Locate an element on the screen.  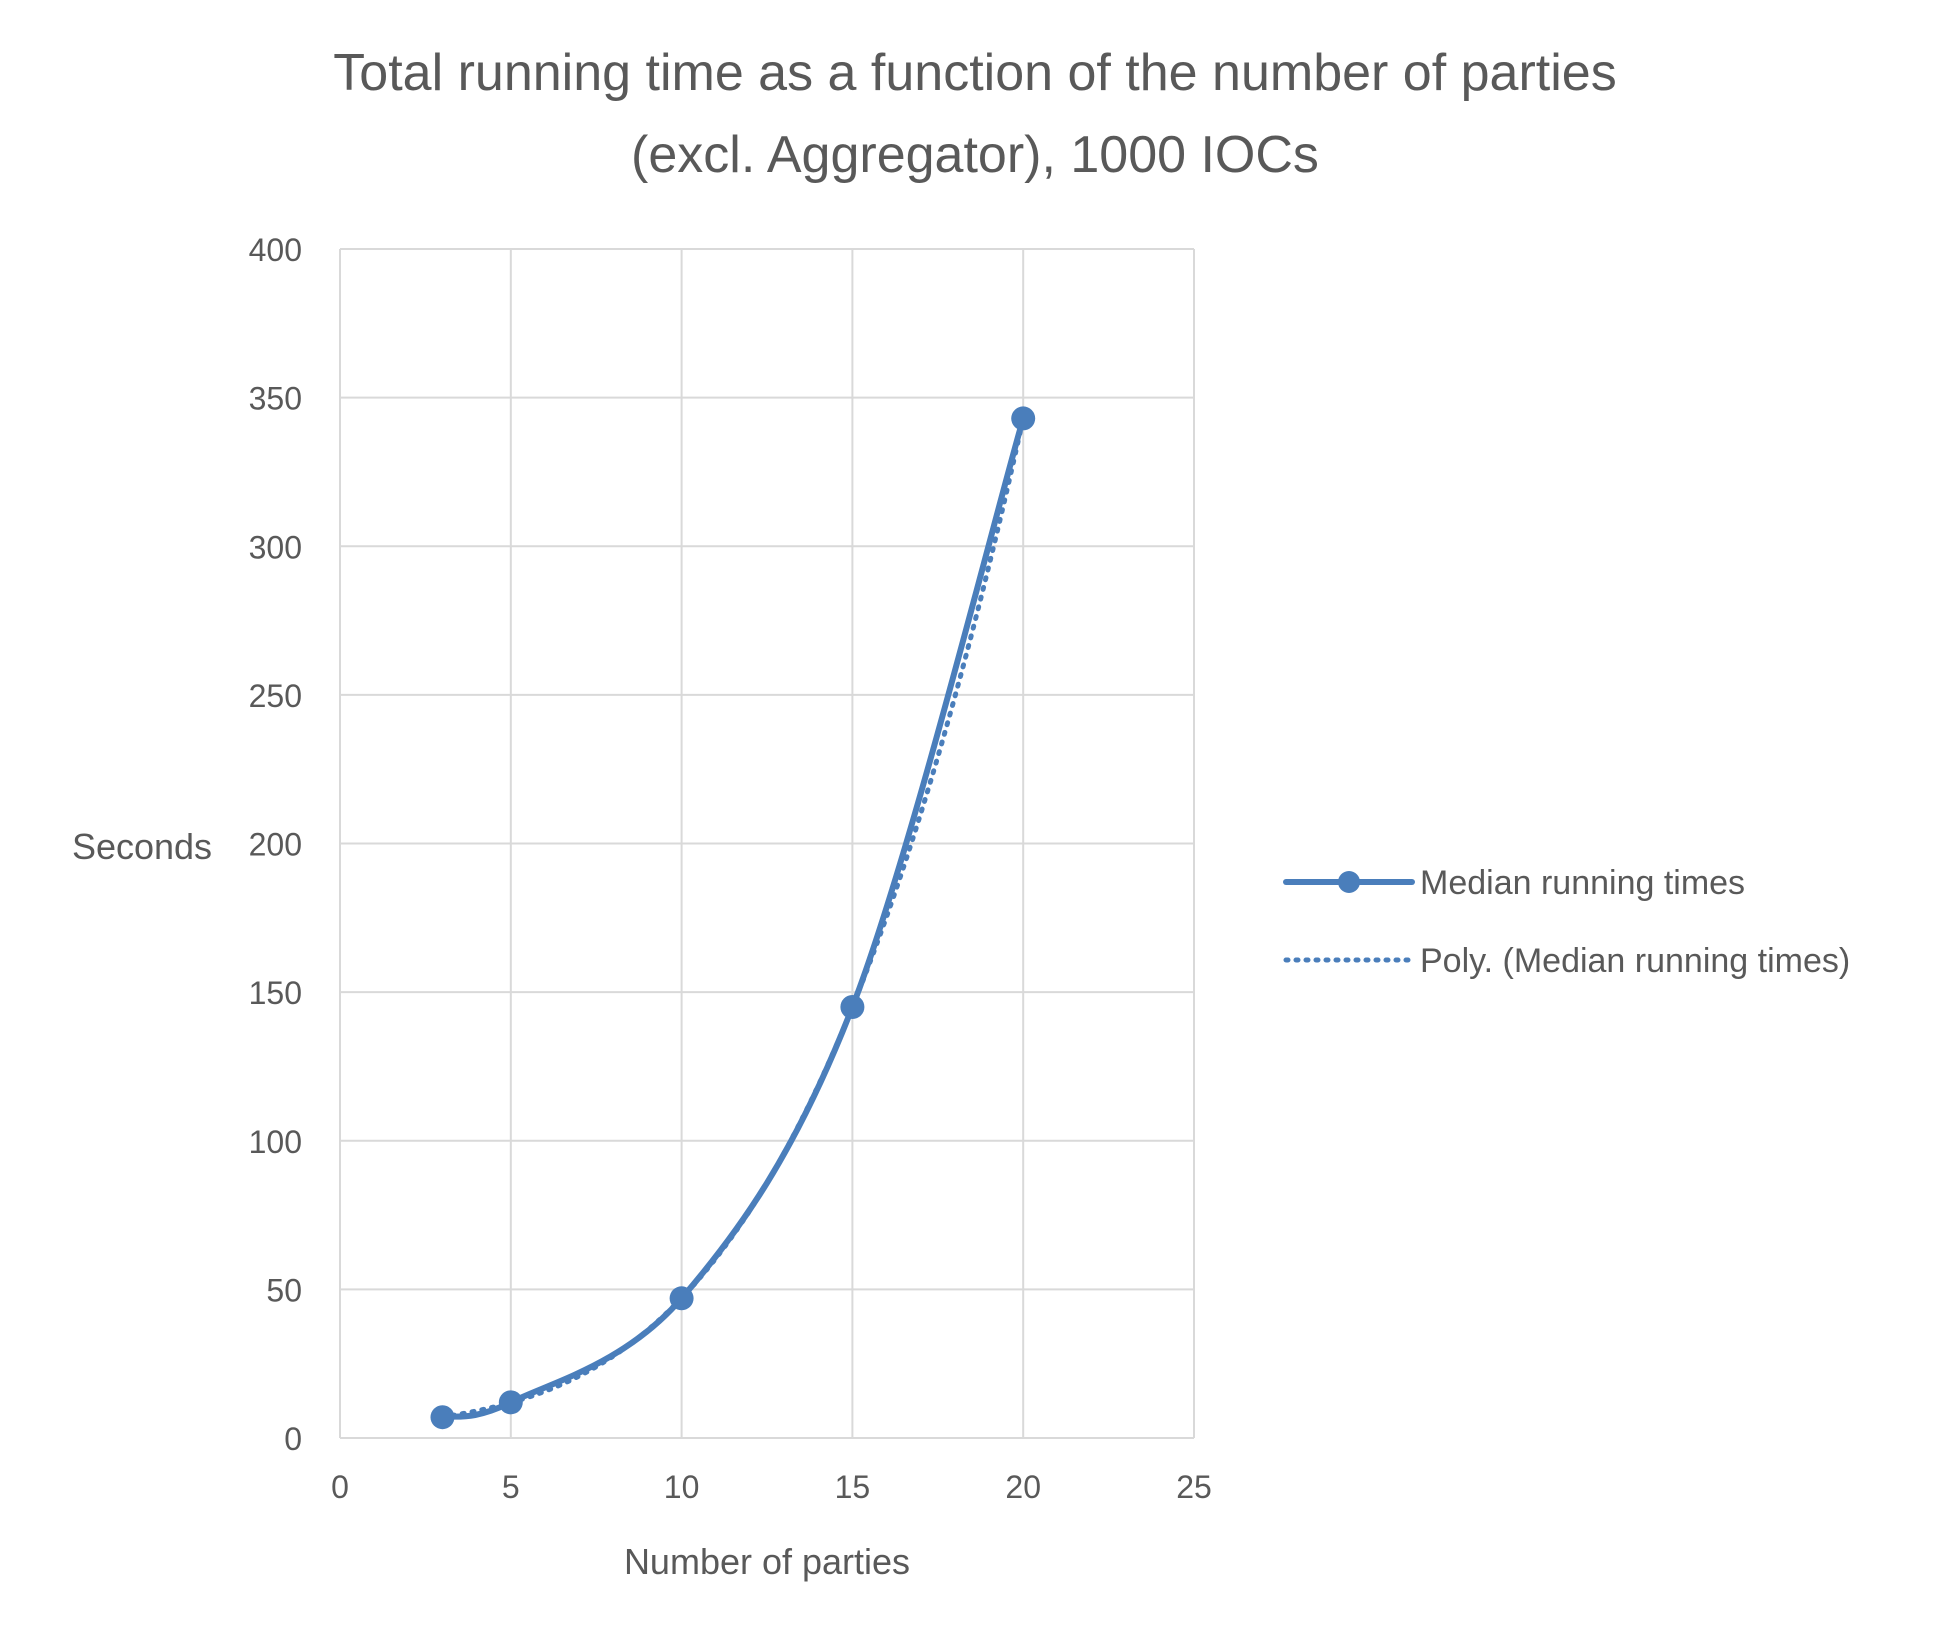
y-tick-label: 350 is located at coordinates (275, 399).